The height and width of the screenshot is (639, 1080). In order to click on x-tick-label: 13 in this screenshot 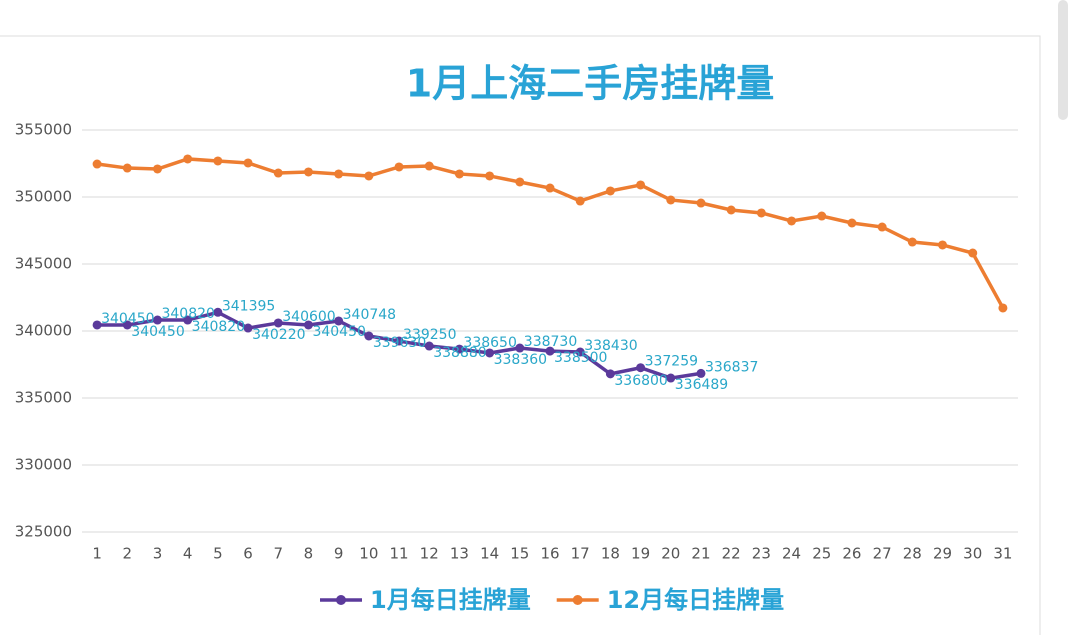, I will do `click(459, 554)`.